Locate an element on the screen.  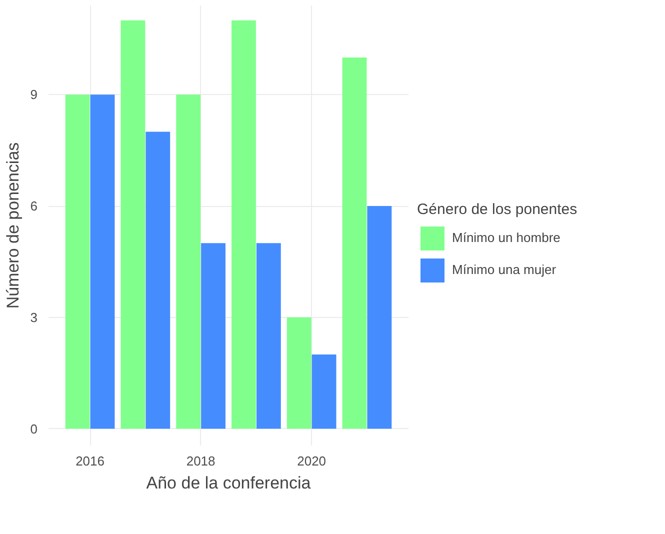
legend-label: Mínimo un hombre is located at coordinates (506, 237).